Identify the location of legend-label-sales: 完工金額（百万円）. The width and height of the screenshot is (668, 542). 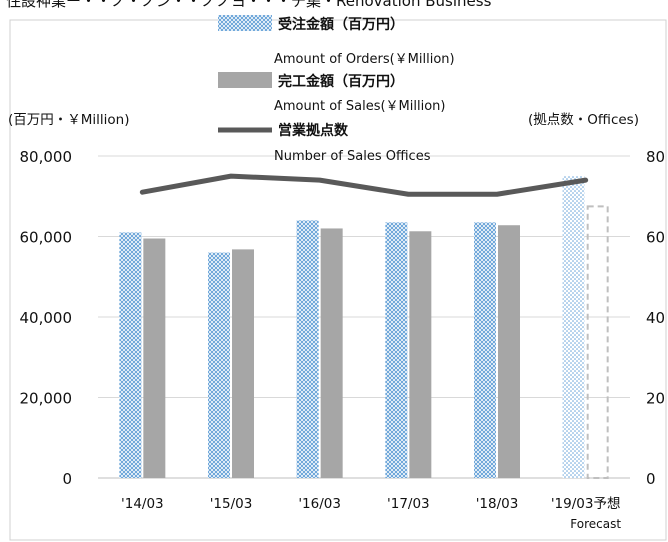
(341, 81).